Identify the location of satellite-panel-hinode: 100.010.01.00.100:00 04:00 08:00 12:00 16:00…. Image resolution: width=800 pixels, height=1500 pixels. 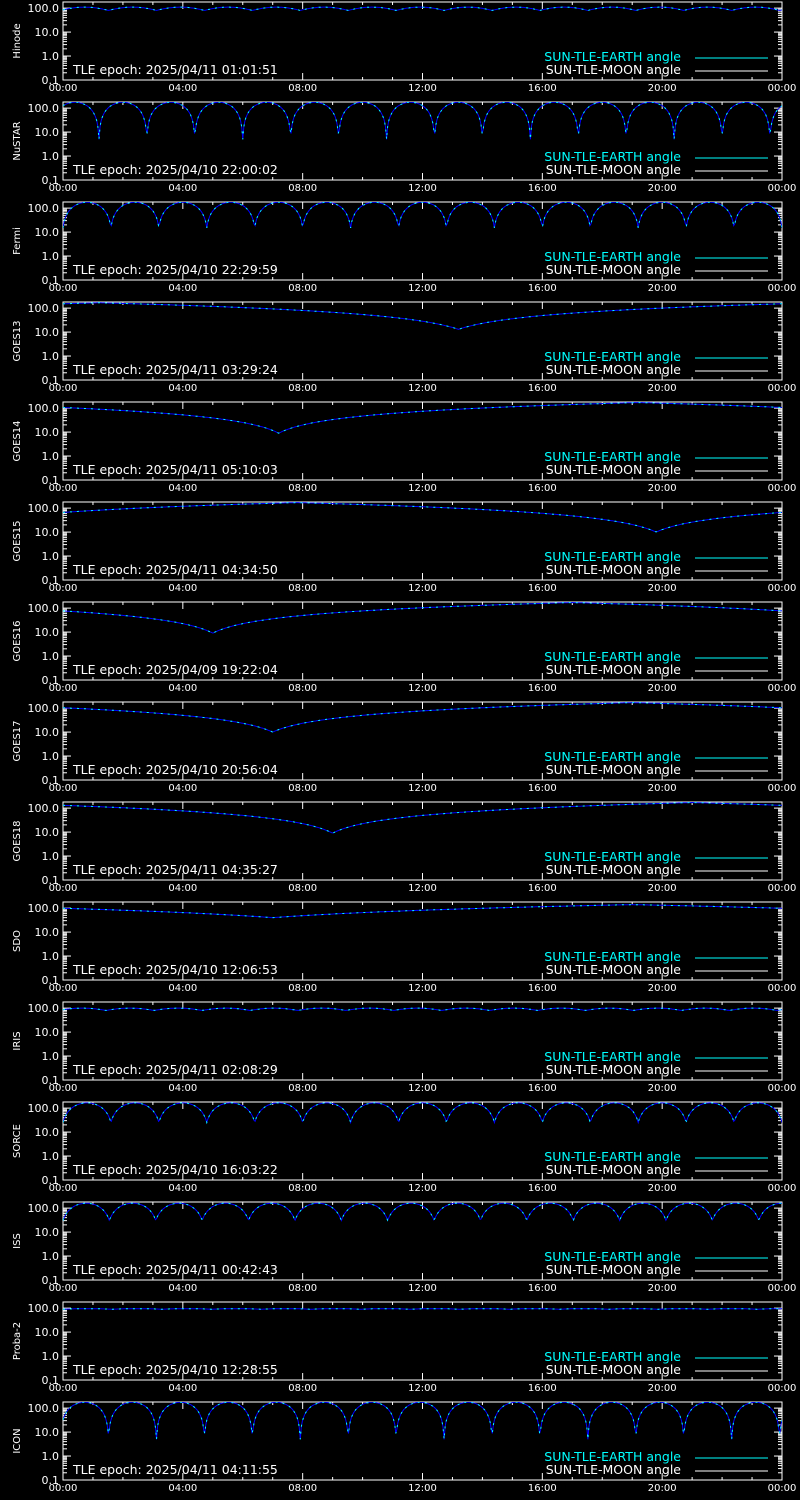
(404, 47).